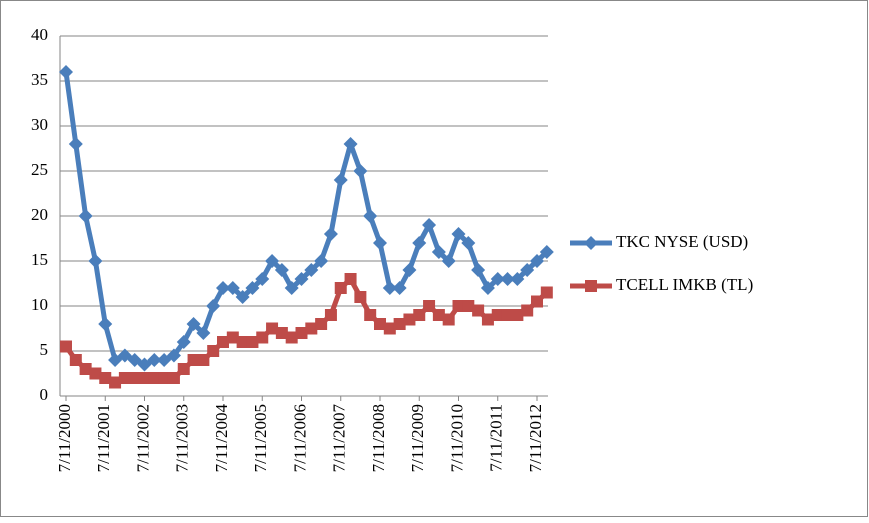  I want to click on x-tick-label: 7/11/2005, so click(260, 438).